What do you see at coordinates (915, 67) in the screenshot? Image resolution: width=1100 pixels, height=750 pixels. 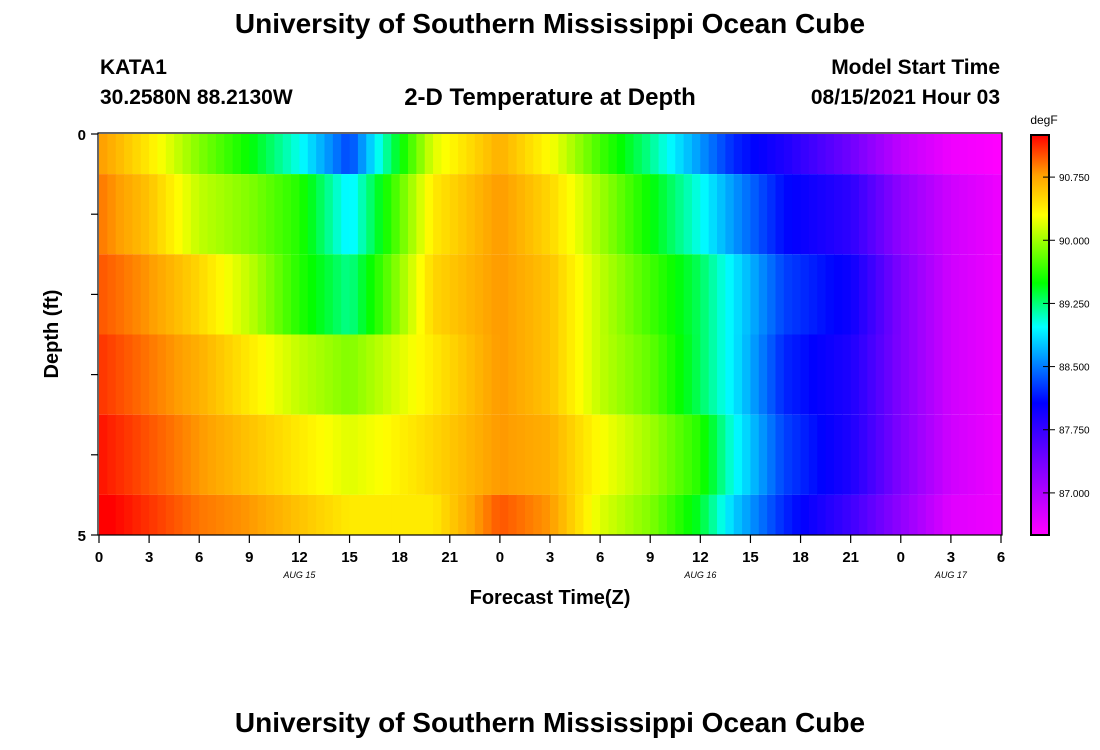 I see `model-start-label: Model Start Time` at bounding box center [915, 67].